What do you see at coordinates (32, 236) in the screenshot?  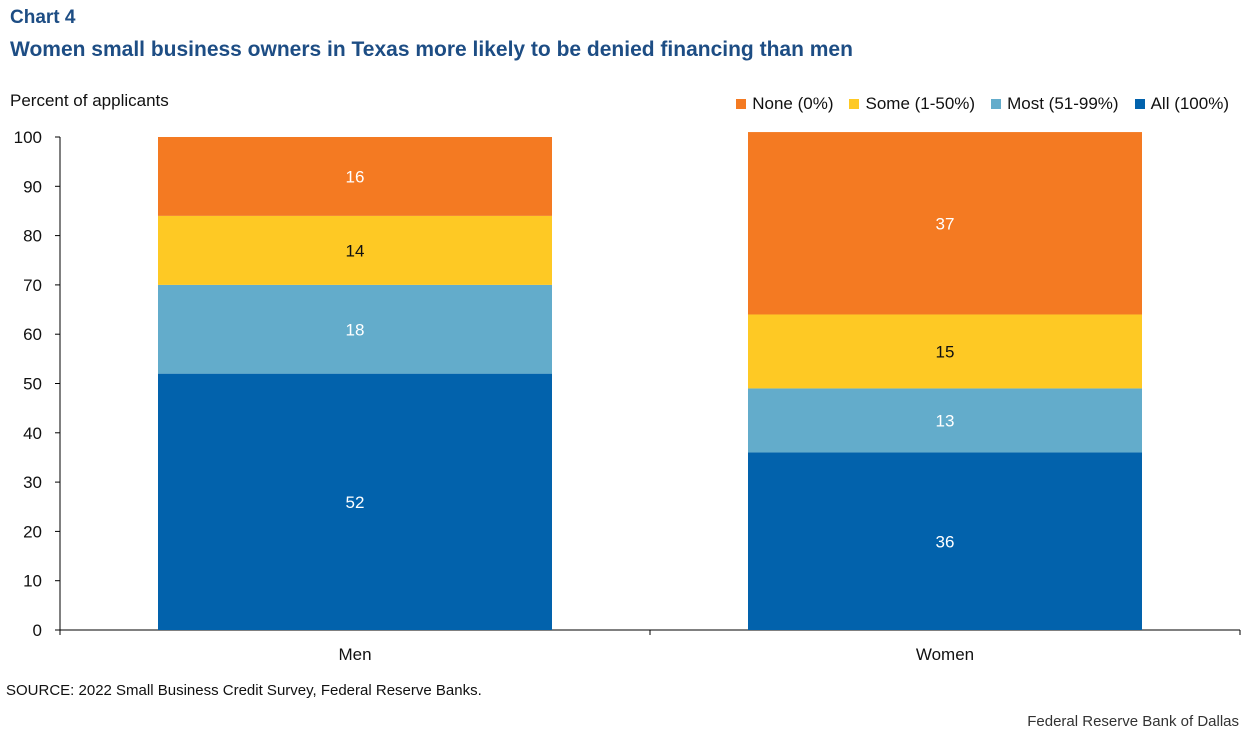 I see `y-tick-label: 80` at bounding box center [32, 236].